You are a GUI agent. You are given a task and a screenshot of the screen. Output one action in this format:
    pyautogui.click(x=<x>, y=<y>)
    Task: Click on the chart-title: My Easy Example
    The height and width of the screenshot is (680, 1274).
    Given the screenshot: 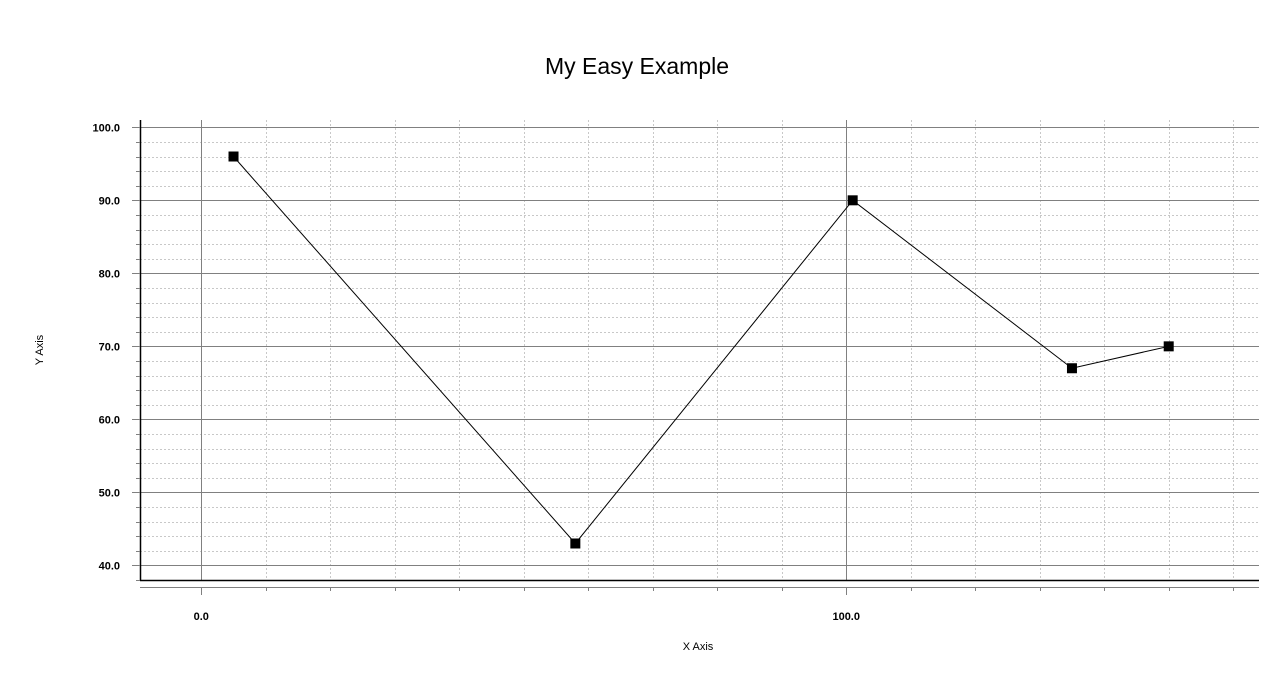 What is the action you would take?
    pyautogui.click(x=637, y=66)
    